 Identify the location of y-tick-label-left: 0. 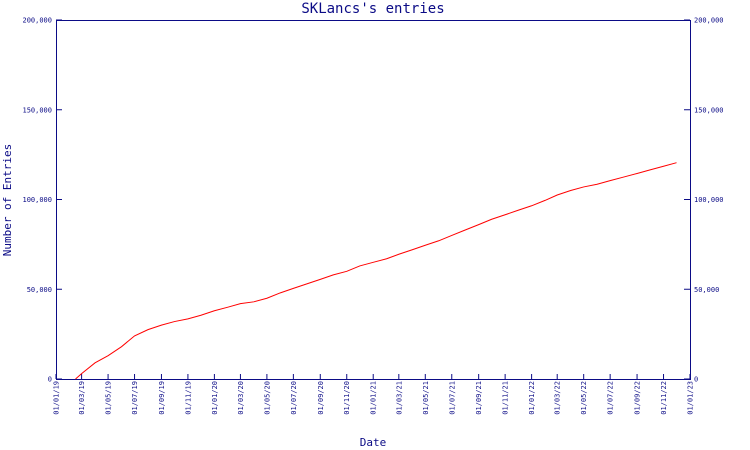
(50, 380).